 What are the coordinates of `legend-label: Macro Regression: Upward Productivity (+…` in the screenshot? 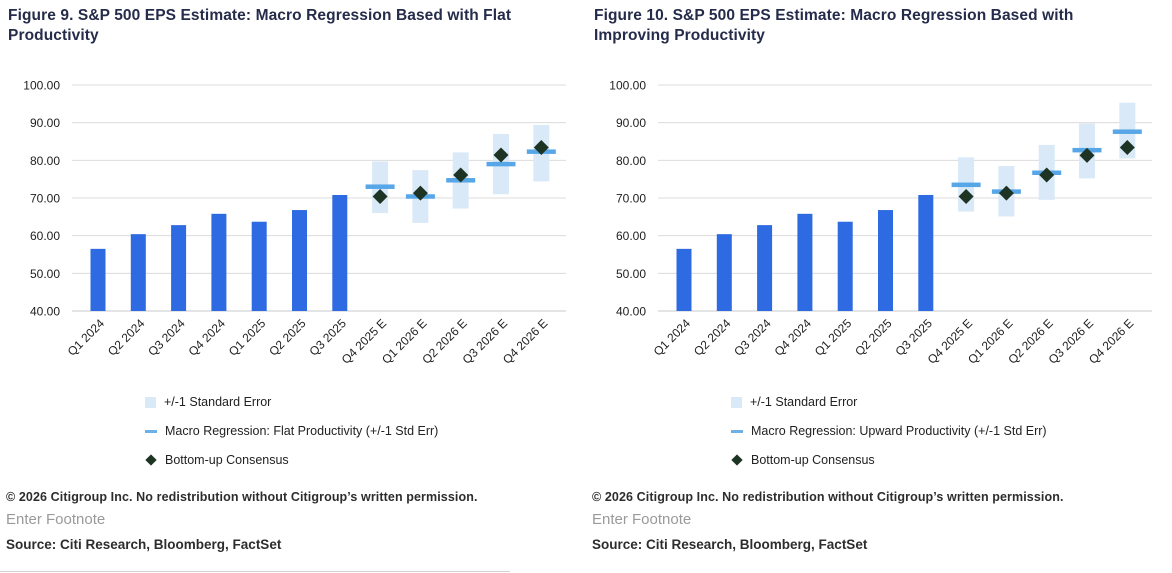 It's located at (899, 431).